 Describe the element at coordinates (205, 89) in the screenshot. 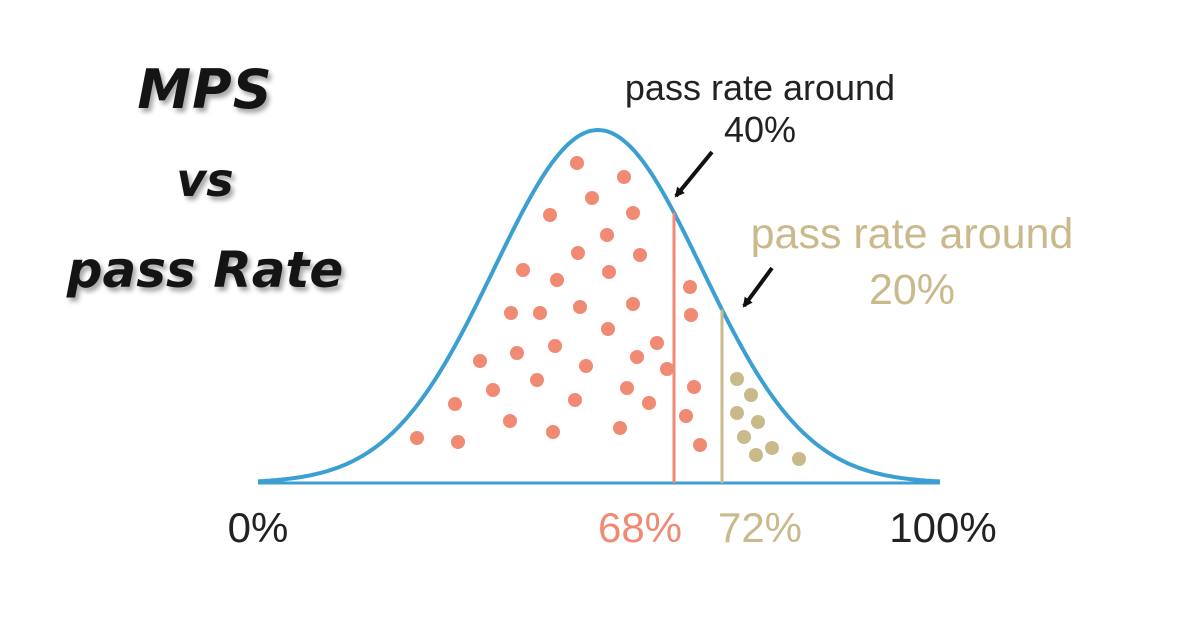

I see `title-mps: MPS` at that location.